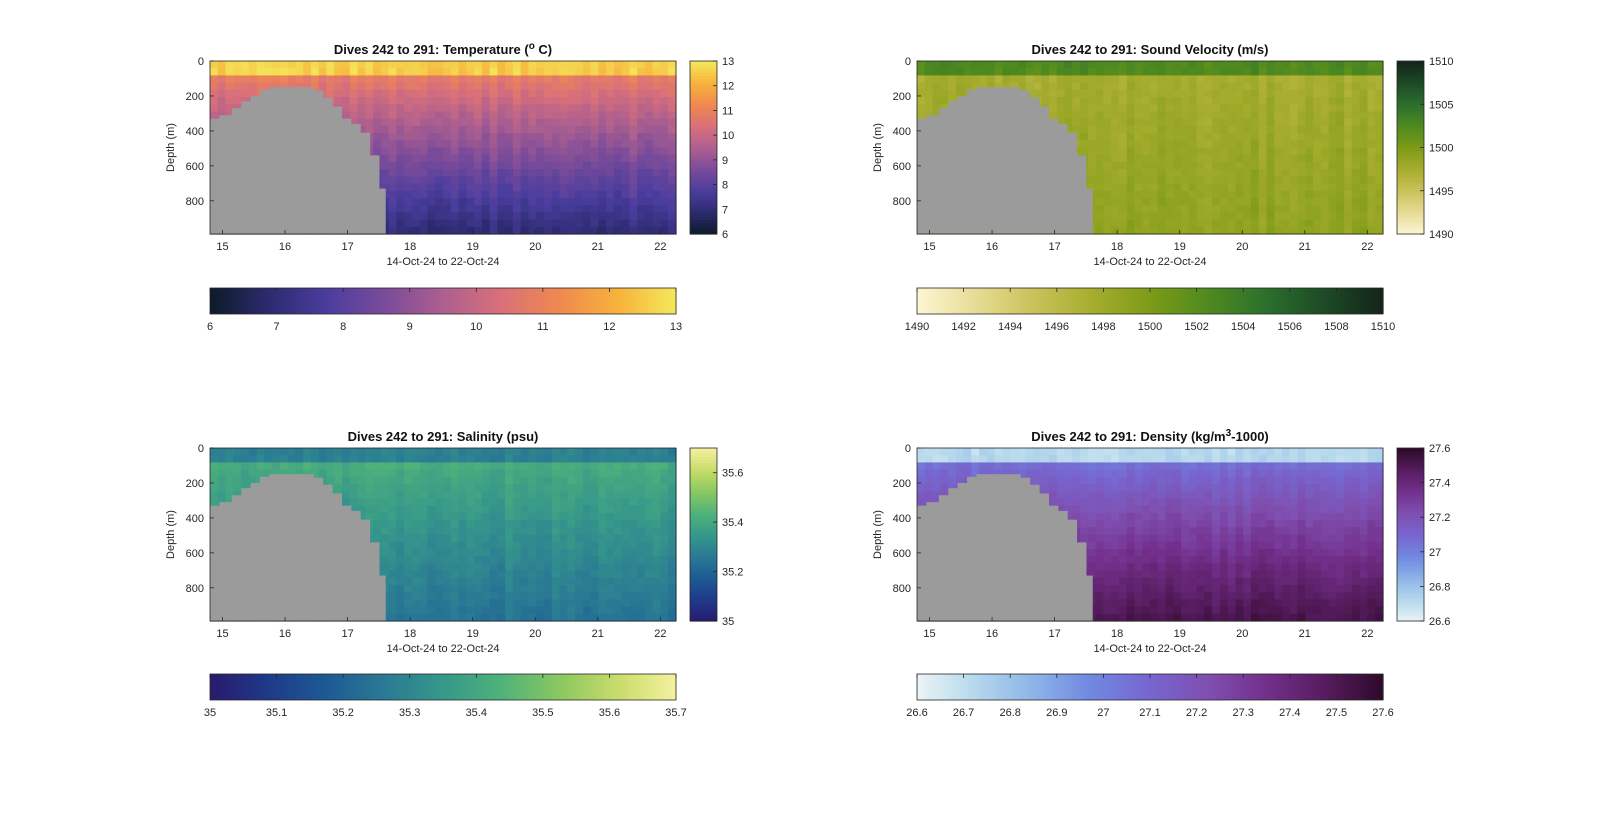 This screenshot has height=815, width=1600. Describe the element at coordinates (473, 247) in the screenshot. I see `x-tick-label: 19` at that location.